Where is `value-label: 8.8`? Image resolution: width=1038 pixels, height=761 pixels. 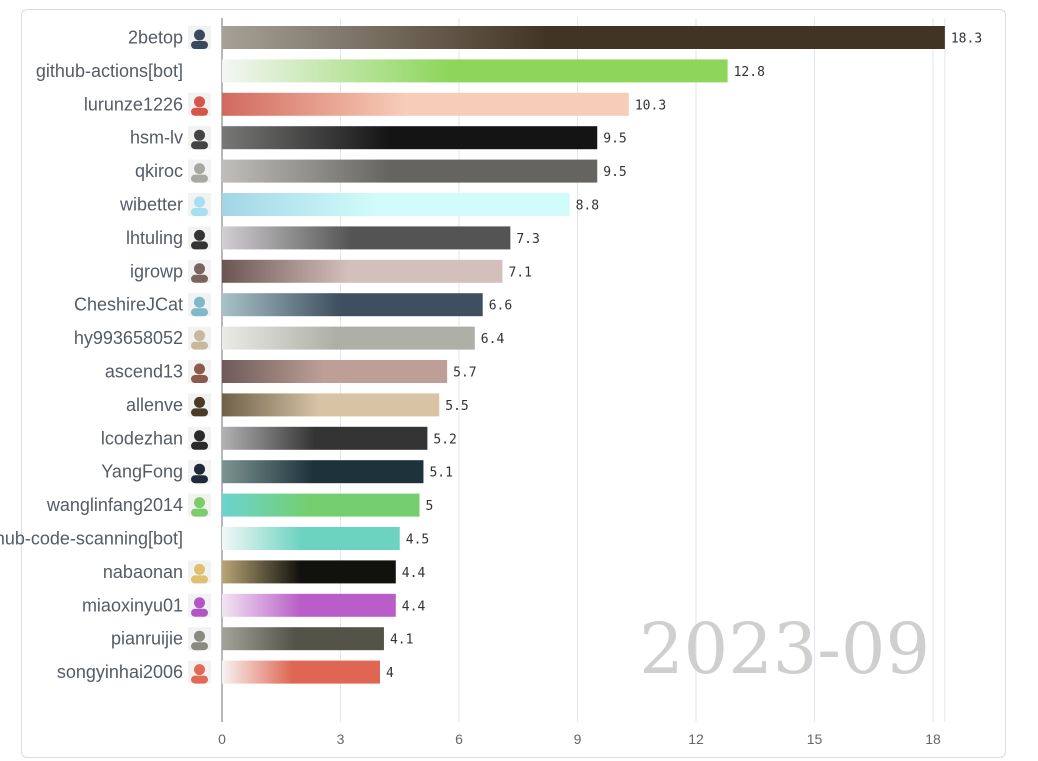
value-label: 8.8 is located at coordinates (587, 206).